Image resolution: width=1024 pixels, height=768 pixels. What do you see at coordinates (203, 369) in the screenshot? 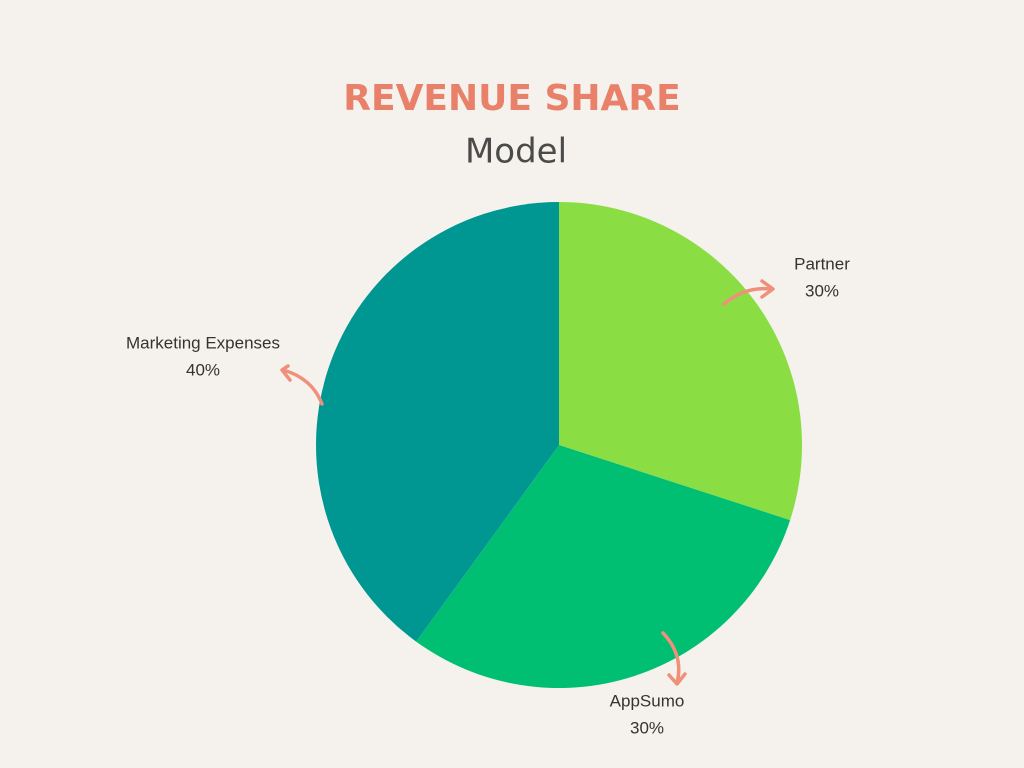
I see `slice-value-label: 40%` at bounding box center [203, 369].